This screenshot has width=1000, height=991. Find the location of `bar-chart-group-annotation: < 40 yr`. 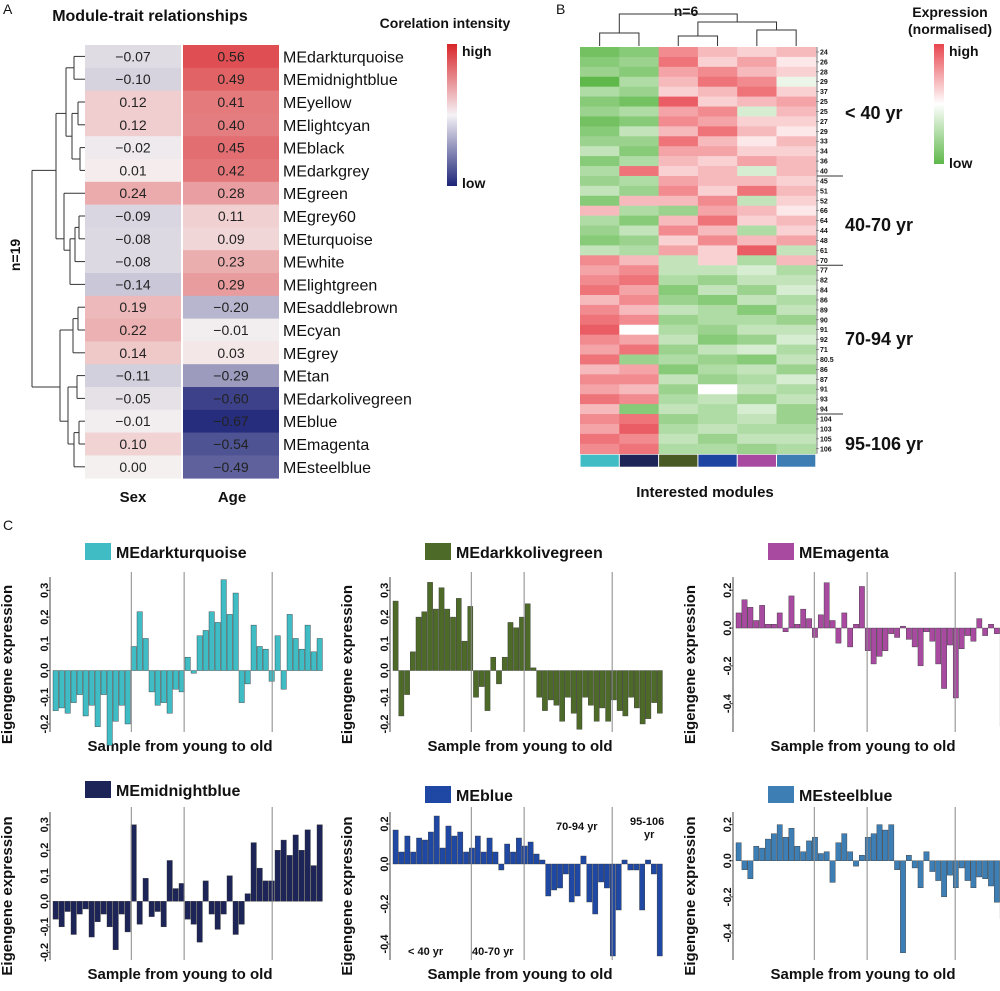

bar-chart-group-annotation: < 40 yr is located at coordinates (426, 952).